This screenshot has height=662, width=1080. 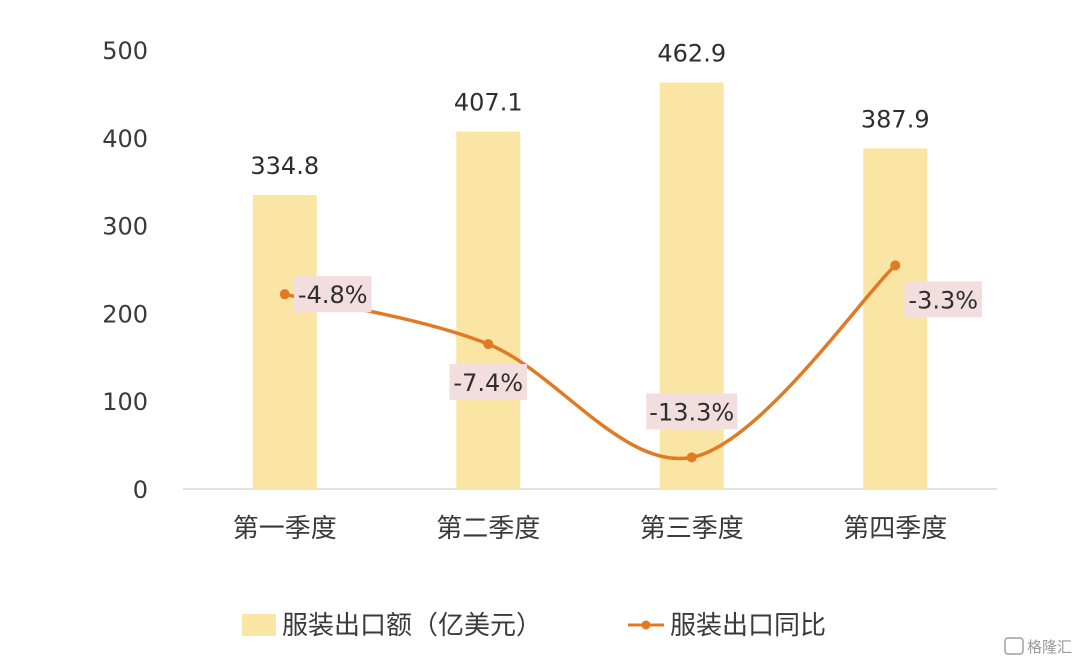 I want to click on legend-line-label: 服装出口同比, so click(x=748, y=626).